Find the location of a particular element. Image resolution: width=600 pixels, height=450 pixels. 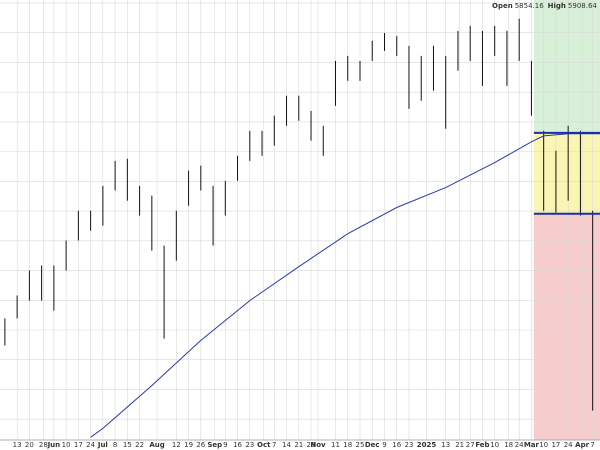

x-tick-label: Jul is located at coordinates (102, 445).